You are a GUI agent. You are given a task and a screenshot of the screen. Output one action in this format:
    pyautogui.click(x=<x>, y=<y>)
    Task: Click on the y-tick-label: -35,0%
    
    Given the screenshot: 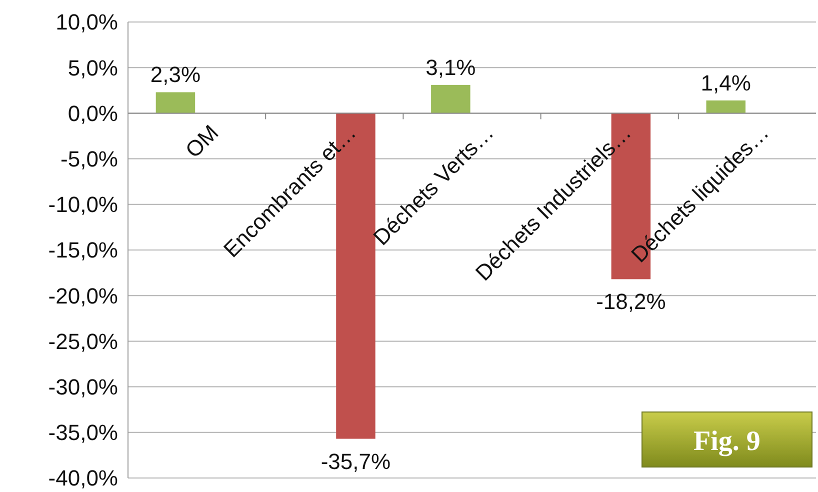 What is the action you would take?
    pyautogui.click(x=83, y=433)
    